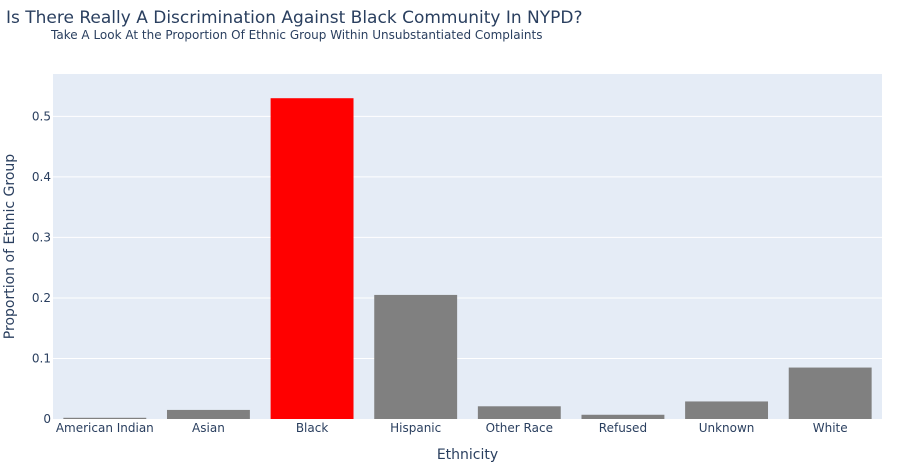 The image size is (897, 474). Describe the element at coordinates (727, 428) in the screenshot. I see `x-tick-label: Unknown` at that location.